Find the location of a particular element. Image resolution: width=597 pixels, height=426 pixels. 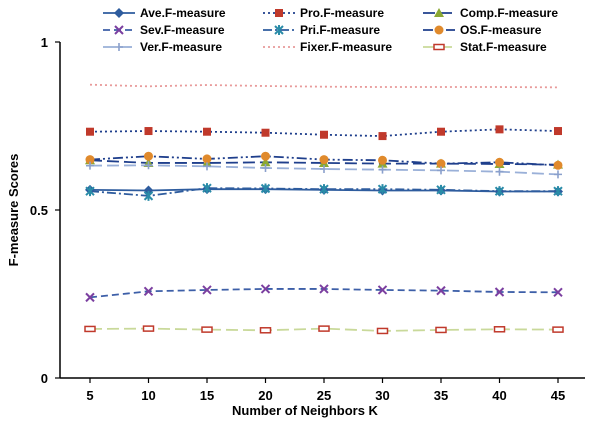

legend-label: Sev.F-measure is located at coordinates (182, 30).